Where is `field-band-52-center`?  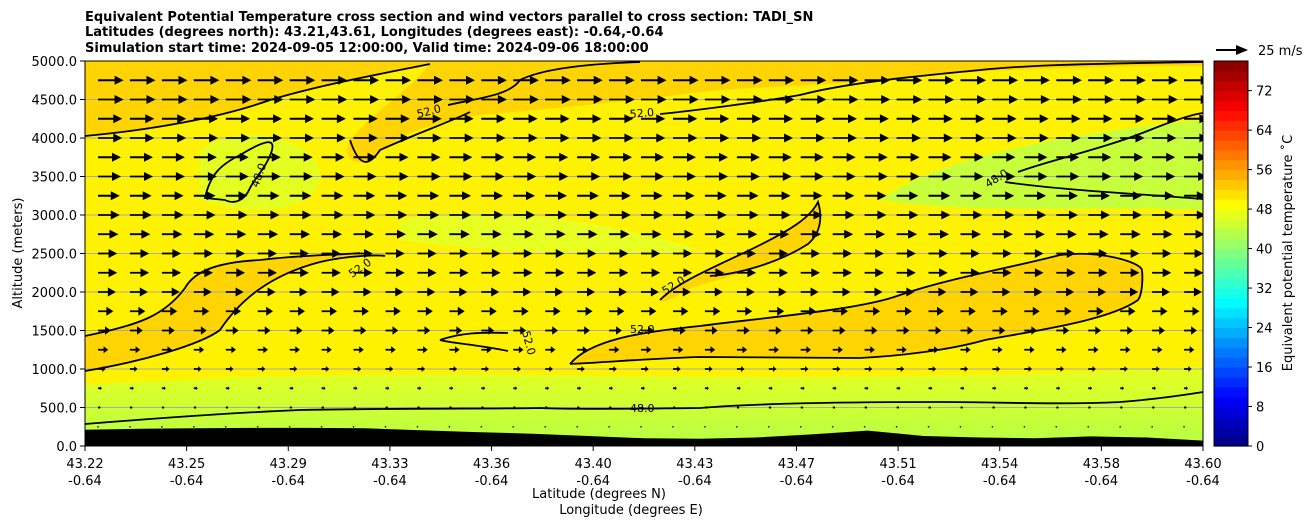
field-band-52-center is located at coordinates (740, 252).